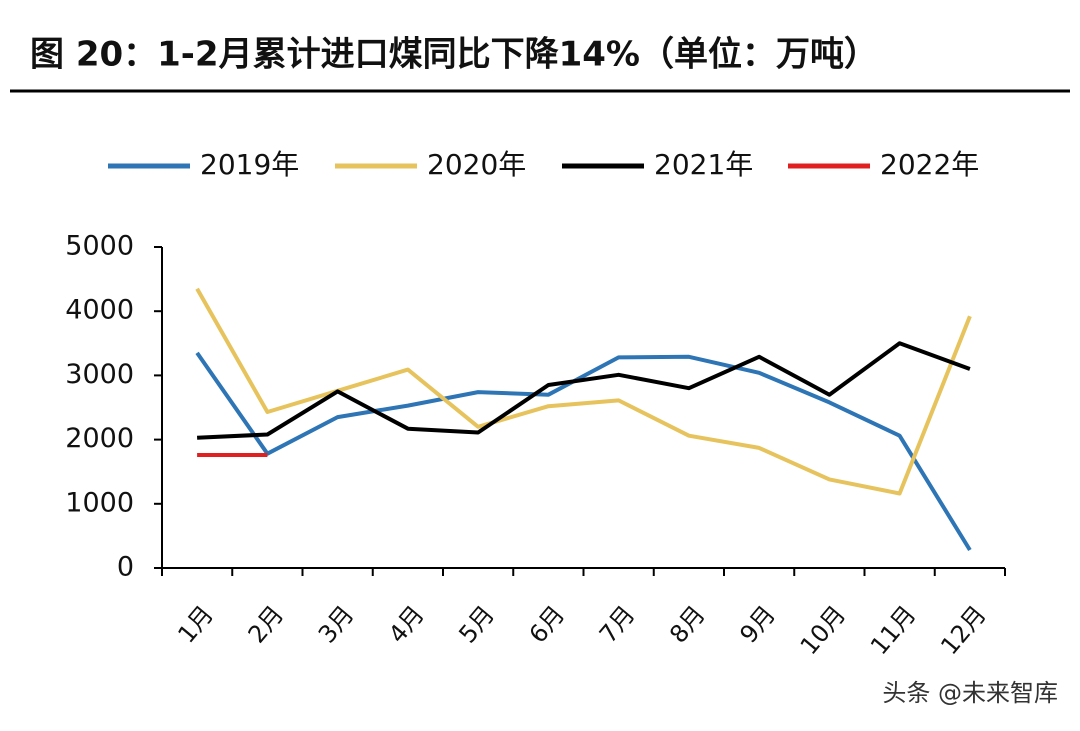 The width and height of the screenshot is (1080, 731). What do you see at coordinates (195, 624) in the screenshot?
I see `x-tick-label: 1月` at bounding box center [195, 624].